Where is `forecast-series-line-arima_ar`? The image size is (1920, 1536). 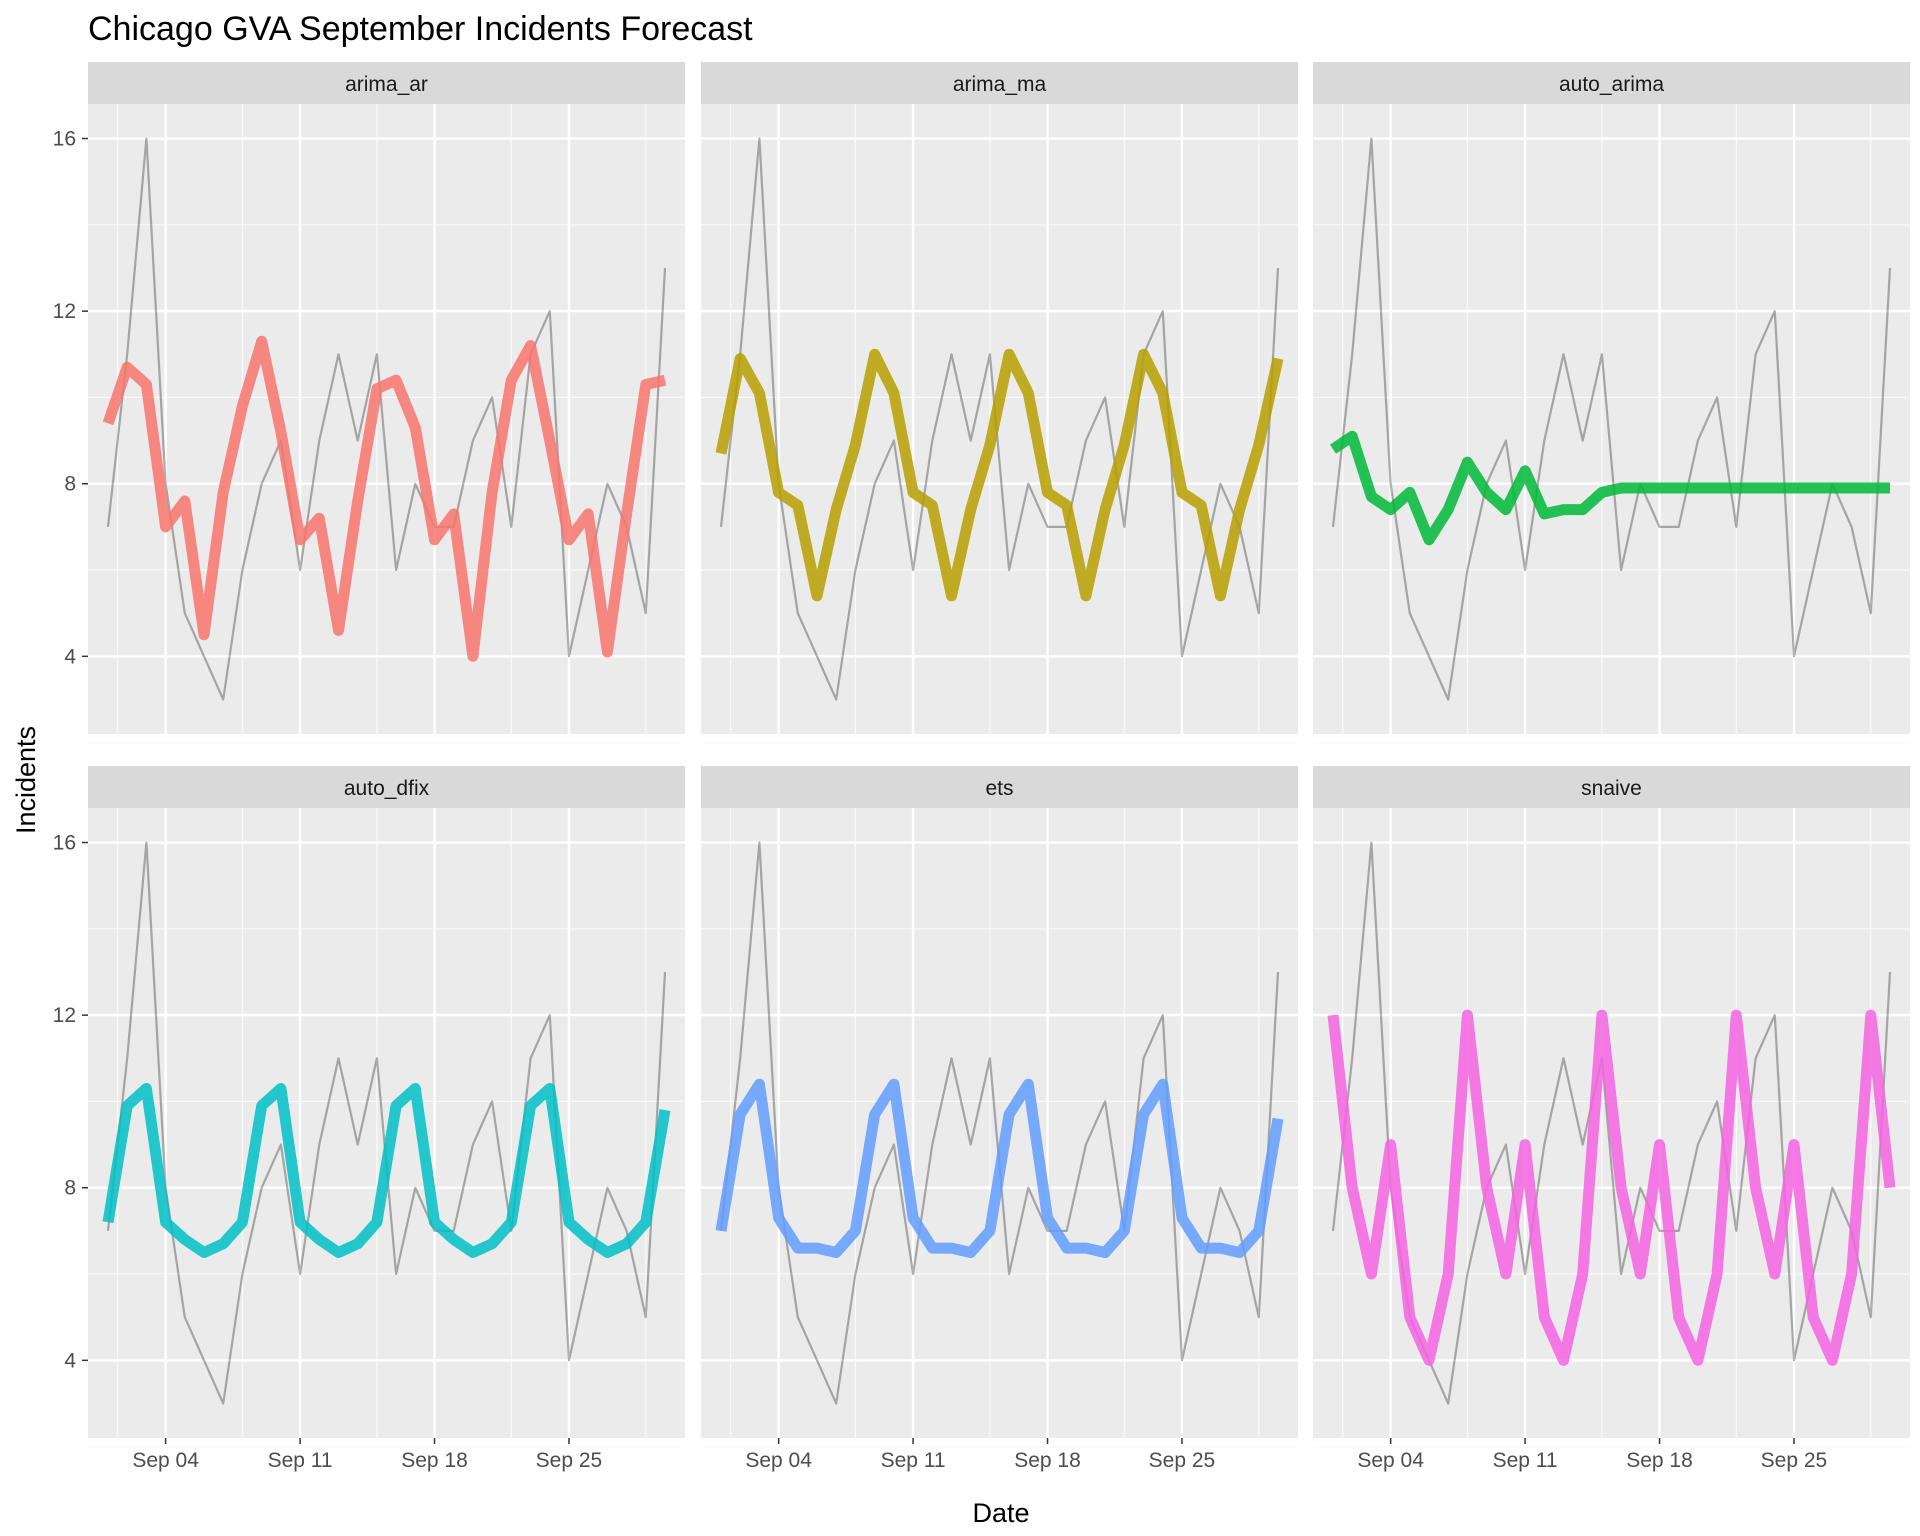 forecast-series-line-arima_ar is located at coordinates (384, 498).